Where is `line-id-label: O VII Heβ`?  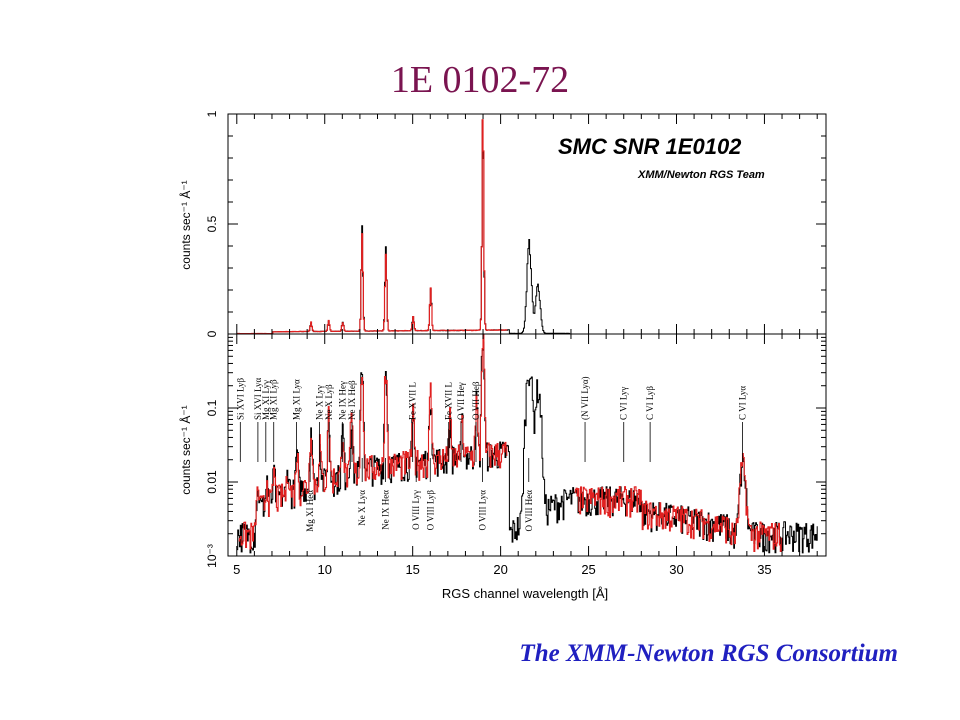
line-id-label: O VII Heβ is located at coordinates (476, 400).